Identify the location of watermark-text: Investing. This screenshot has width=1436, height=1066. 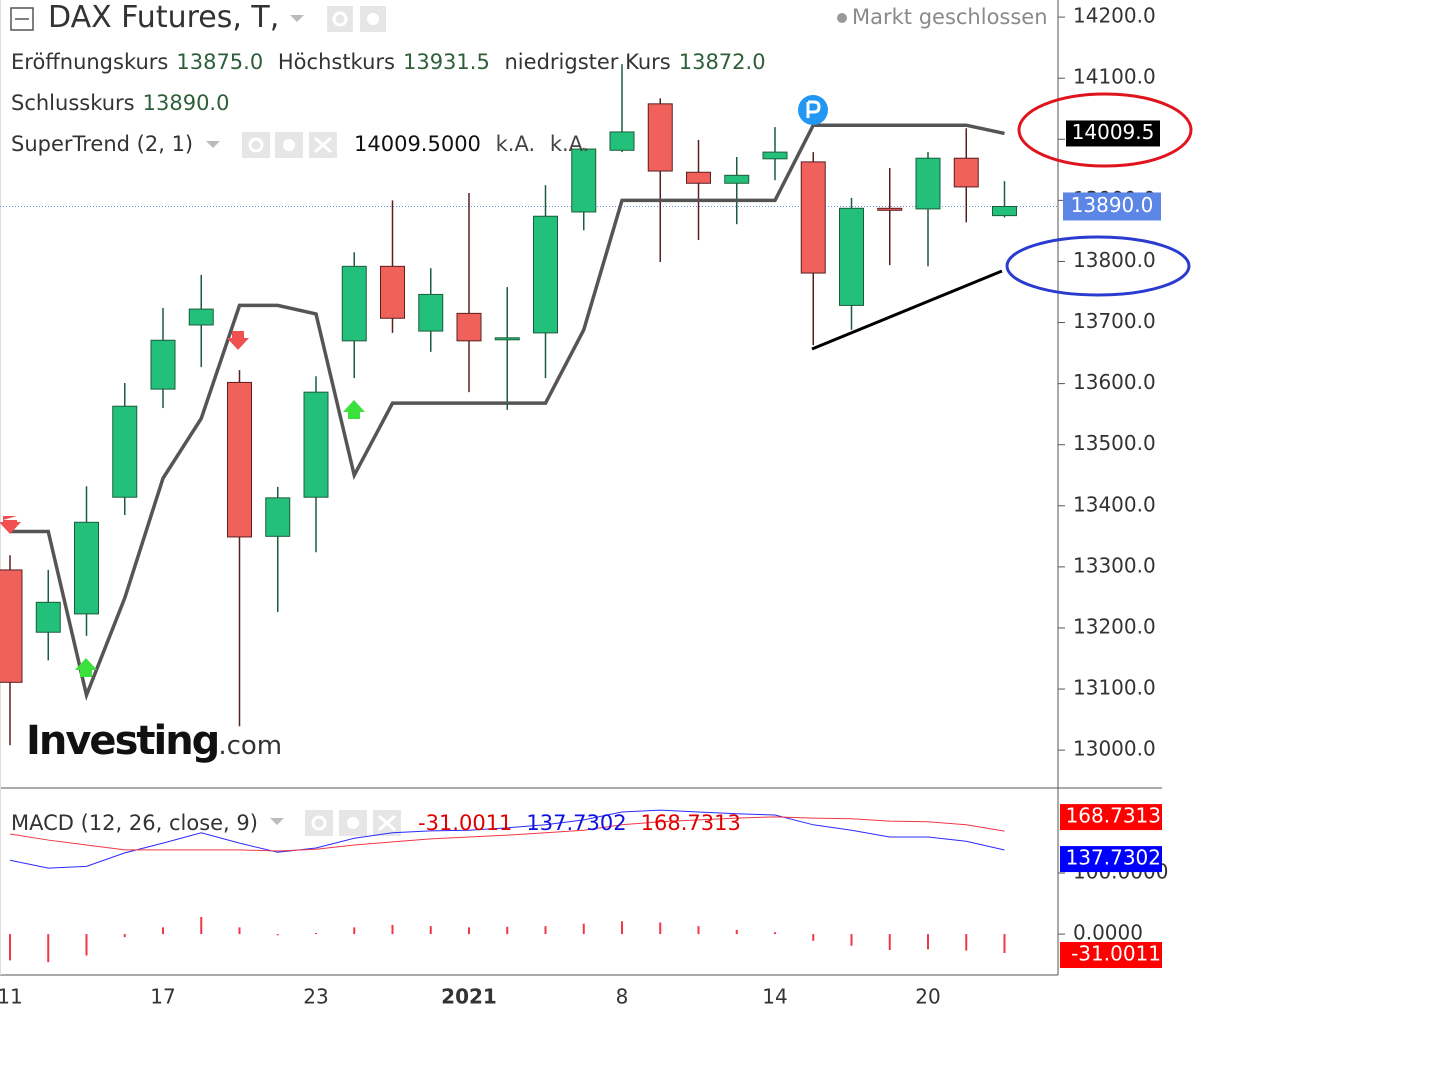
(123, 741).